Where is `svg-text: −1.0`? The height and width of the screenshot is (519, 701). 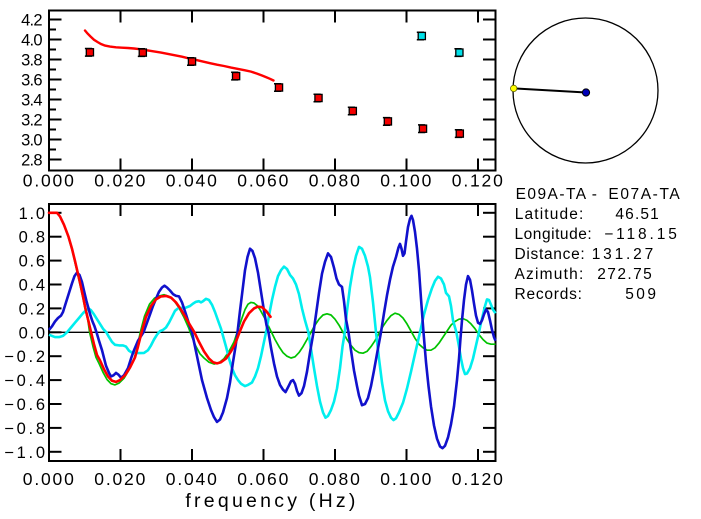
svg-text: −1.0 is located at coordinates (24, 453).